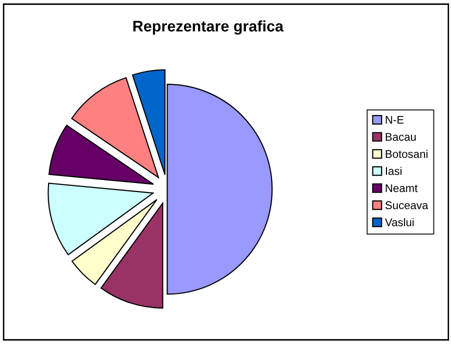 Image resolution: width=452 pixels, height=344 pixels. I want to click on legend-label: N-E, so click(395, 120).